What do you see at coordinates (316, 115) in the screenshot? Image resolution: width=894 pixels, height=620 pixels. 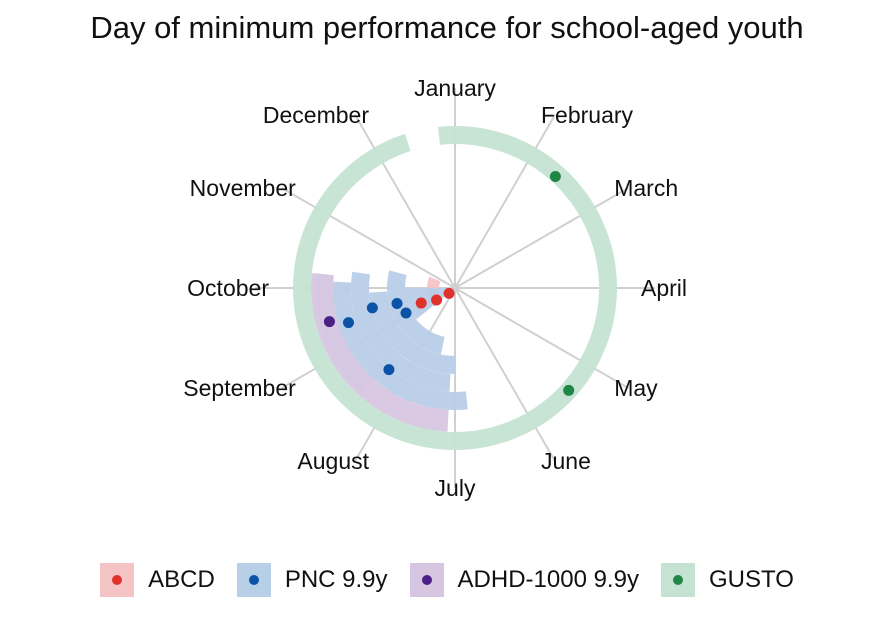 I see `month-label-december: December` at bounding box center [316, 115].